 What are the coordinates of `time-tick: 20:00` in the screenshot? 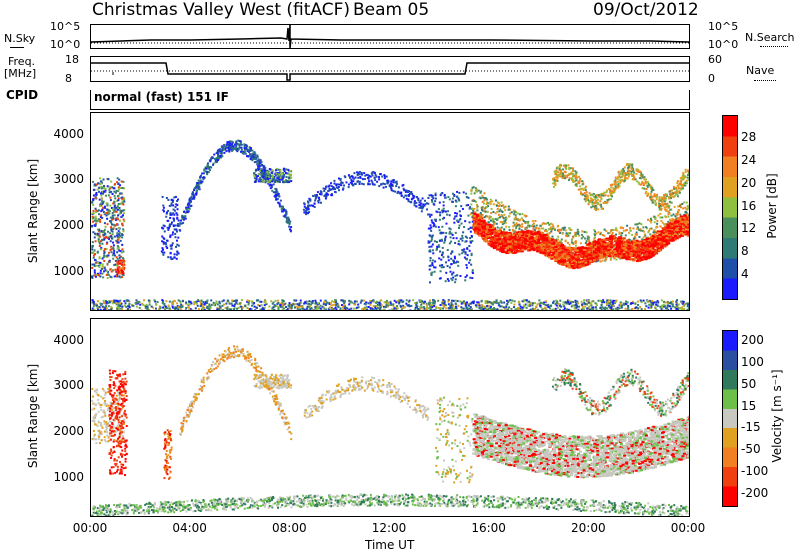 It's located at (588, 528).